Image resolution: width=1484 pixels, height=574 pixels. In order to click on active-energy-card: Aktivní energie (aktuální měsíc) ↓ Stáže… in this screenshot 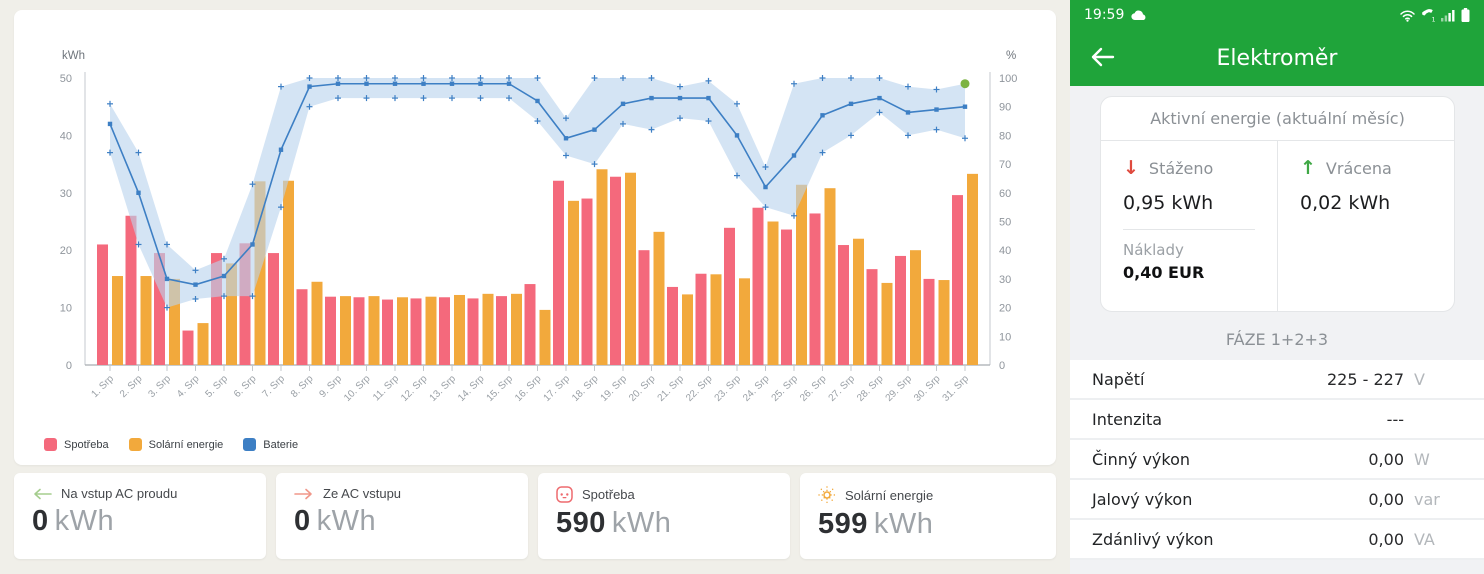, I will do `click(1277, 204)`.